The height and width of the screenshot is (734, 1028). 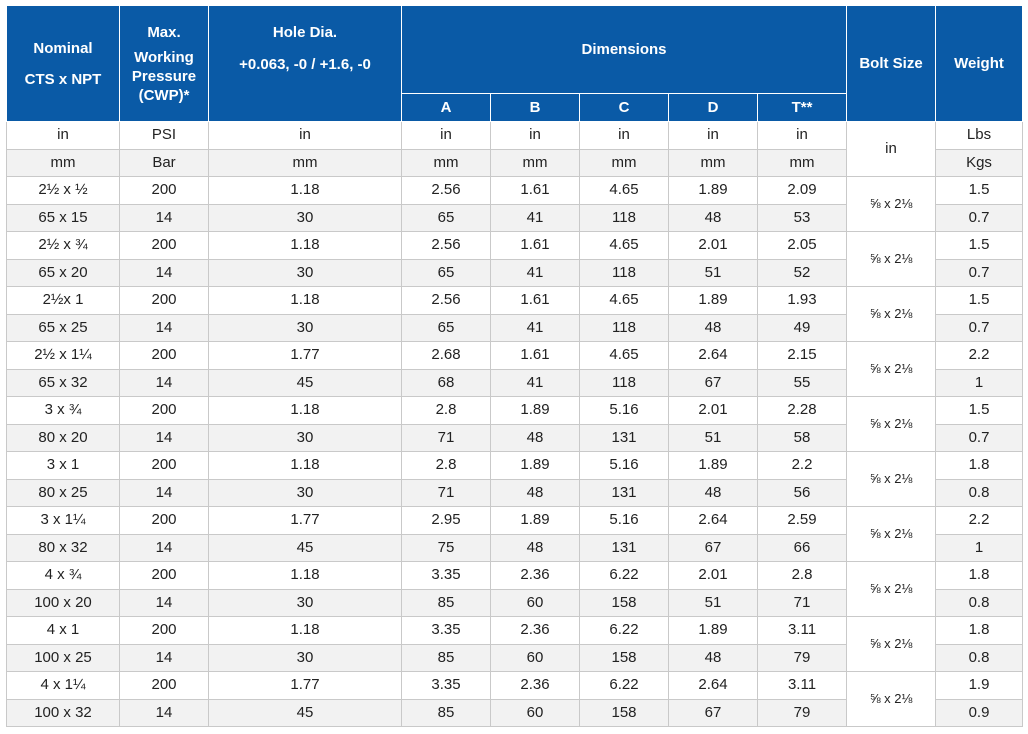 I want to click on cell-t: 71, so click(x=802, y=602).